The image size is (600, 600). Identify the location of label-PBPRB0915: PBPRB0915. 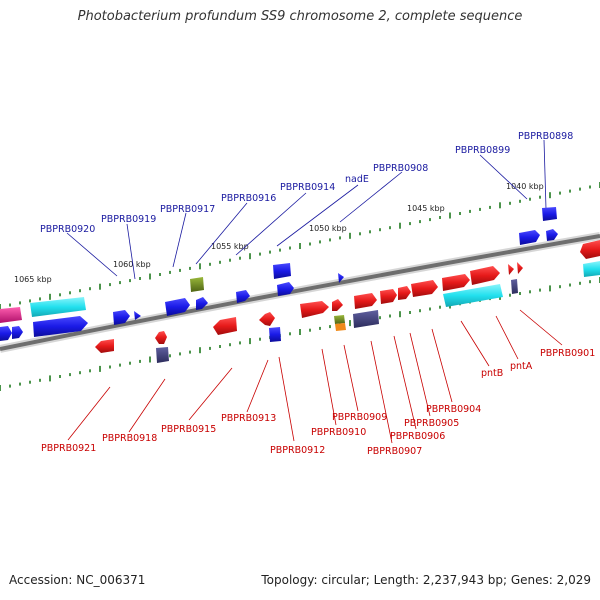
(188, 429).